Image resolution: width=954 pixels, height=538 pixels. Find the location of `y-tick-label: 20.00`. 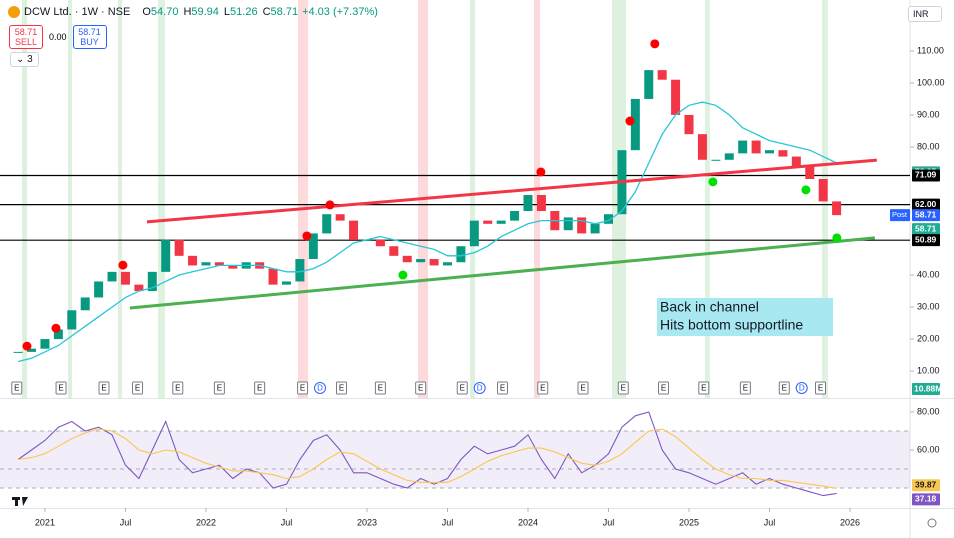

y-tick-label: 20.00 is located at coordinates (928, 338).